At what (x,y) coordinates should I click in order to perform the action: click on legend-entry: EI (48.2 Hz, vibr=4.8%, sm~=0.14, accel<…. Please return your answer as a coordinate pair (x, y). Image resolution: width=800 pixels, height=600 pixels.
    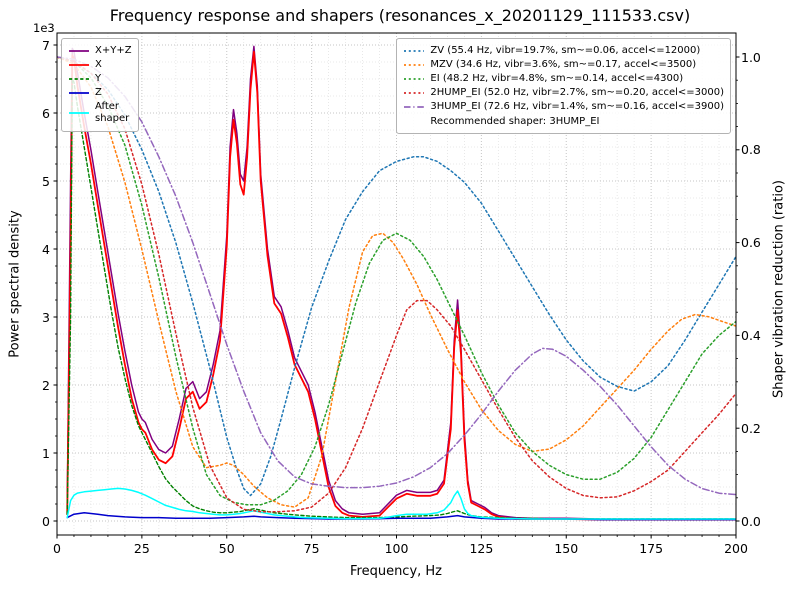
    Looking at the image, I should click on (563, 79).